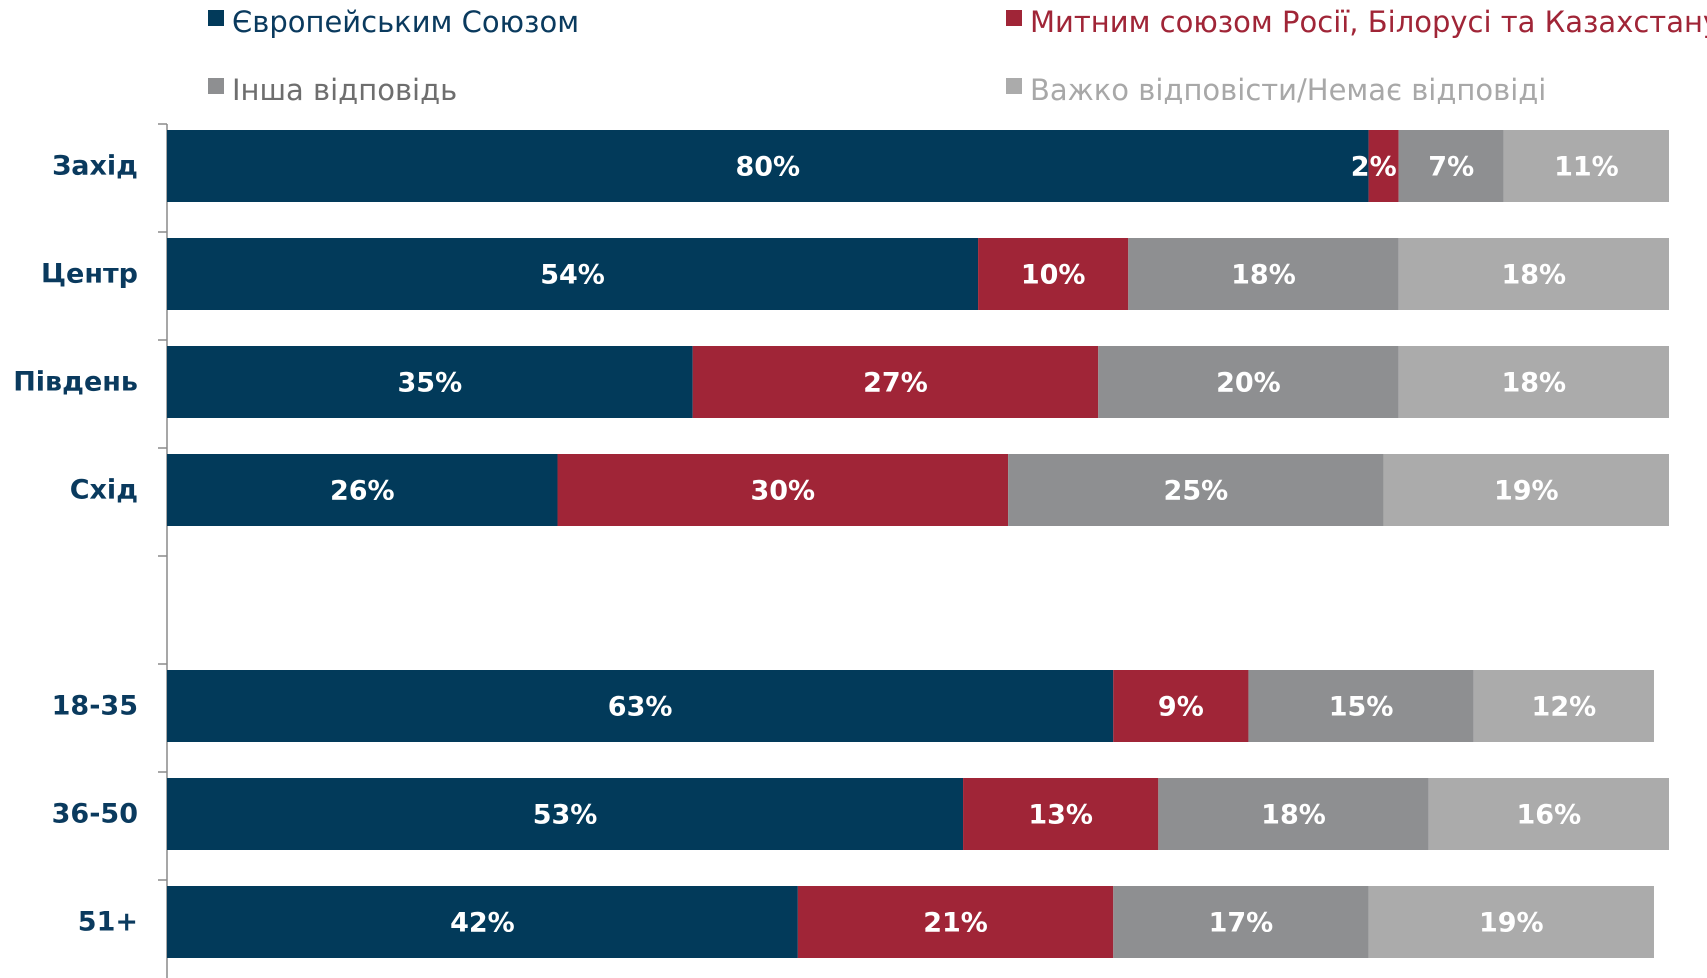 Image resolution: width=1707 pixels, height=978 pixels. I want to click on data-label: 53%, so click(565, 815).